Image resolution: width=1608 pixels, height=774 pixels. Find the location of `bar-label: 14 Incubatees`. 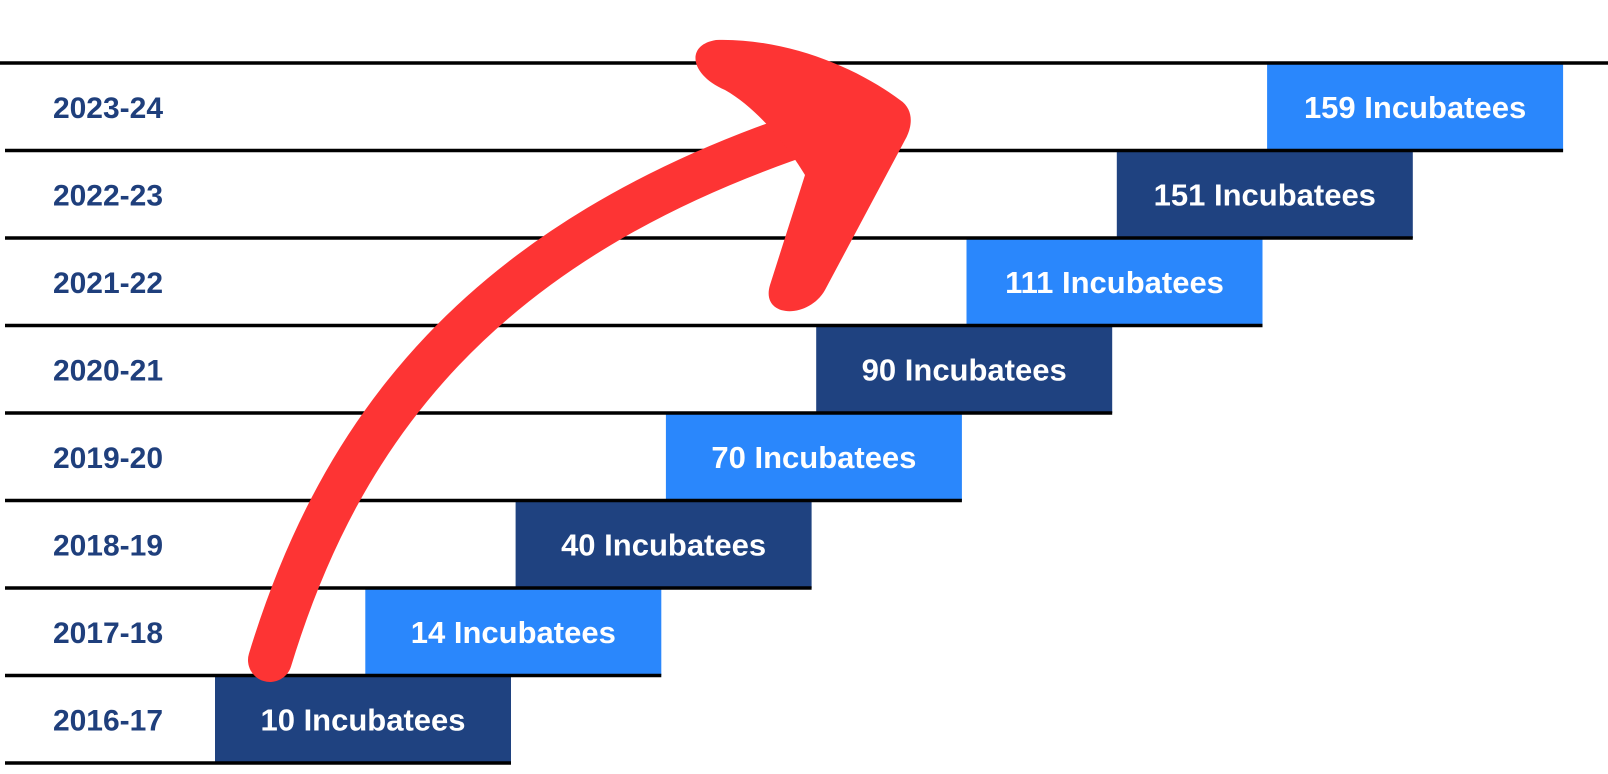

bar-label: 14 Incubatees is located at coordinates (513, 632).